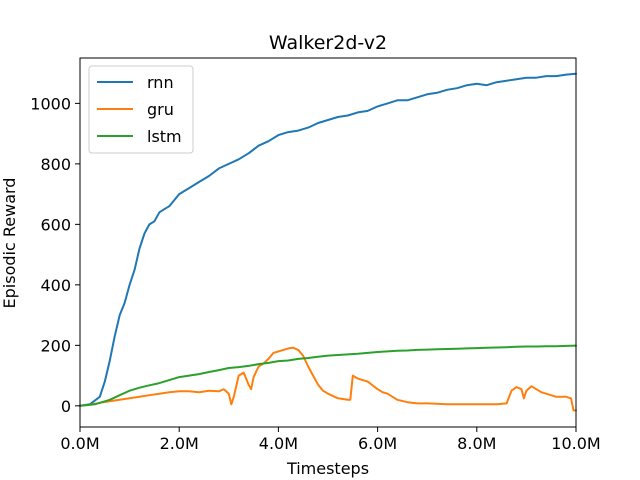 The width and height of the screenshot is (640, 480). What do you see at coordinates (328, 375) in the screenshot?
I see `series-line-lstm` at bounding box center [328, 375].